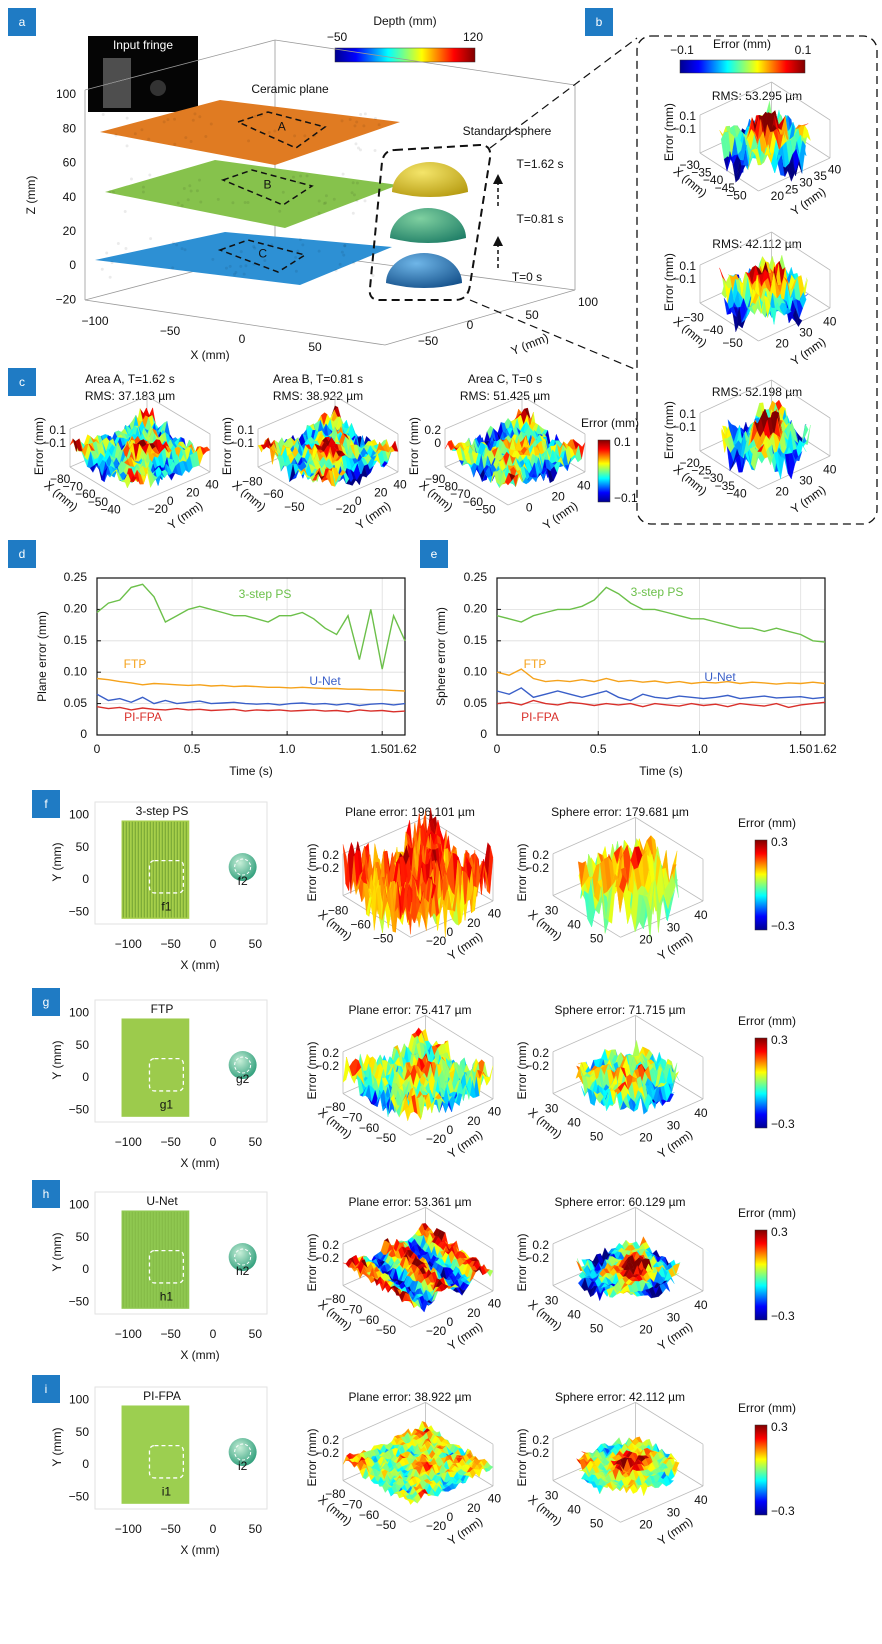 This screenshot has width=882, height=1644. Describe the element at coordinates (505, 379) in the screenshot. I see `plot-title: Area C, T=0 s` at that location.